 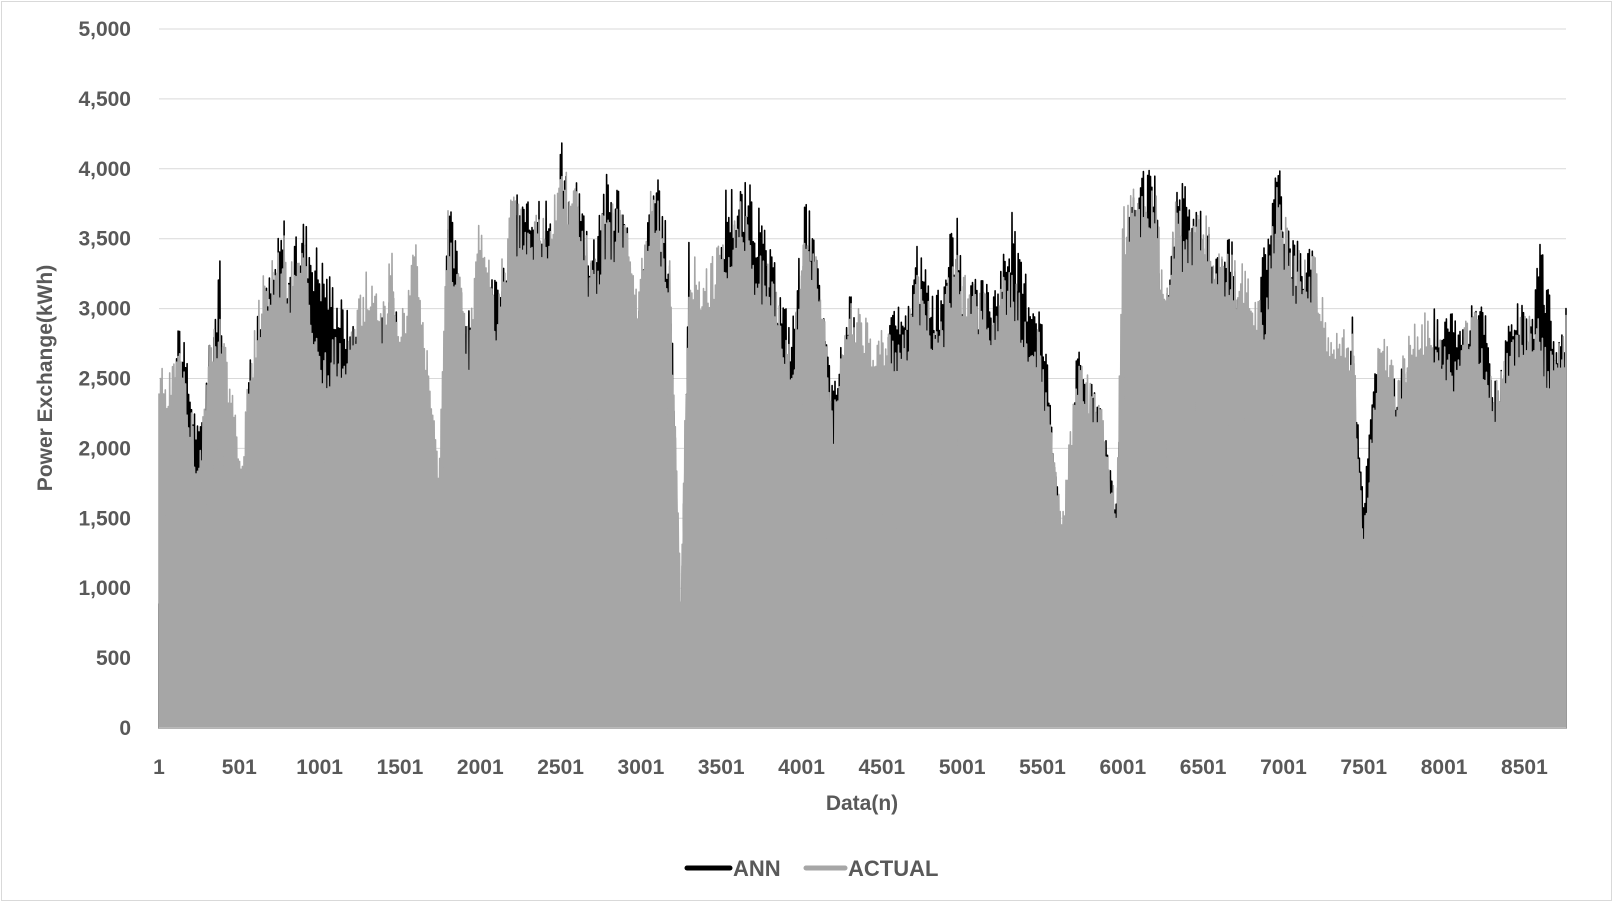 What do you see at coordinates (104, 518) in the screenshot?
I see `y-tick-label: 1,500` at bounding box center [104, 518].